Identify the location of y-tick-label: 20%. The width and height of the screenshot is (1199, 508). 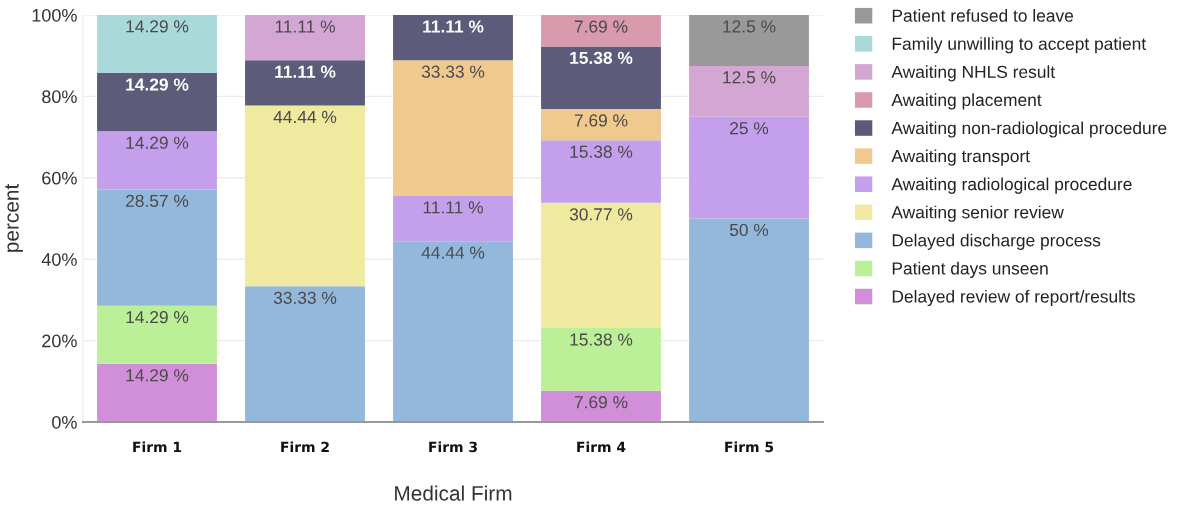
(59, 341).